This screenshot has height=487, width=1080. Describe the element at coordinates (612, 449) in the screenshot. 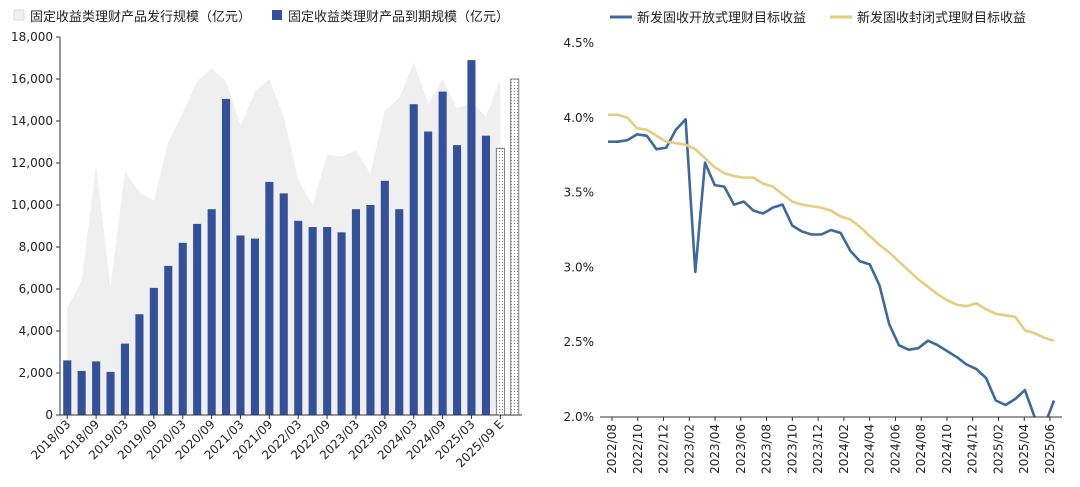

I see `right-x-tick-label: 2022/08` at that location.